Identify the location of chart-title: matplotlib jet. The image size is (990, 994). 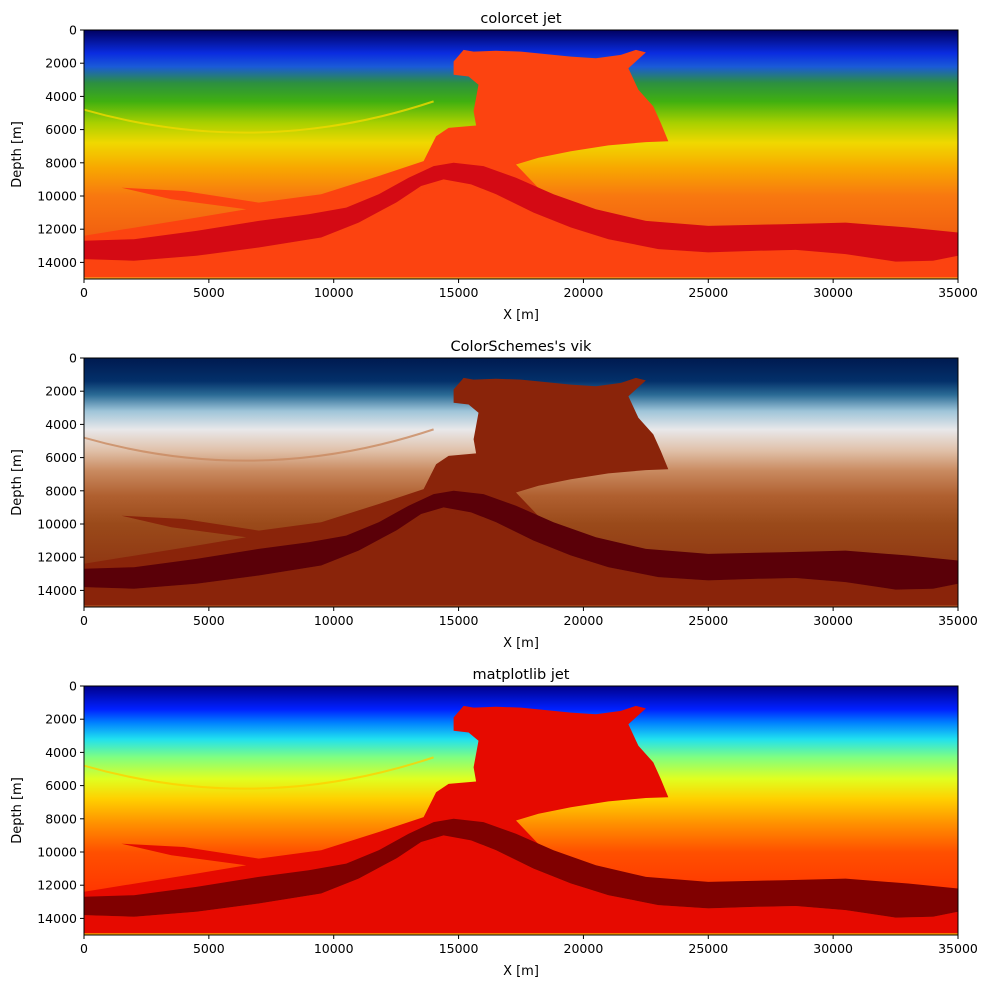
(521, 675).